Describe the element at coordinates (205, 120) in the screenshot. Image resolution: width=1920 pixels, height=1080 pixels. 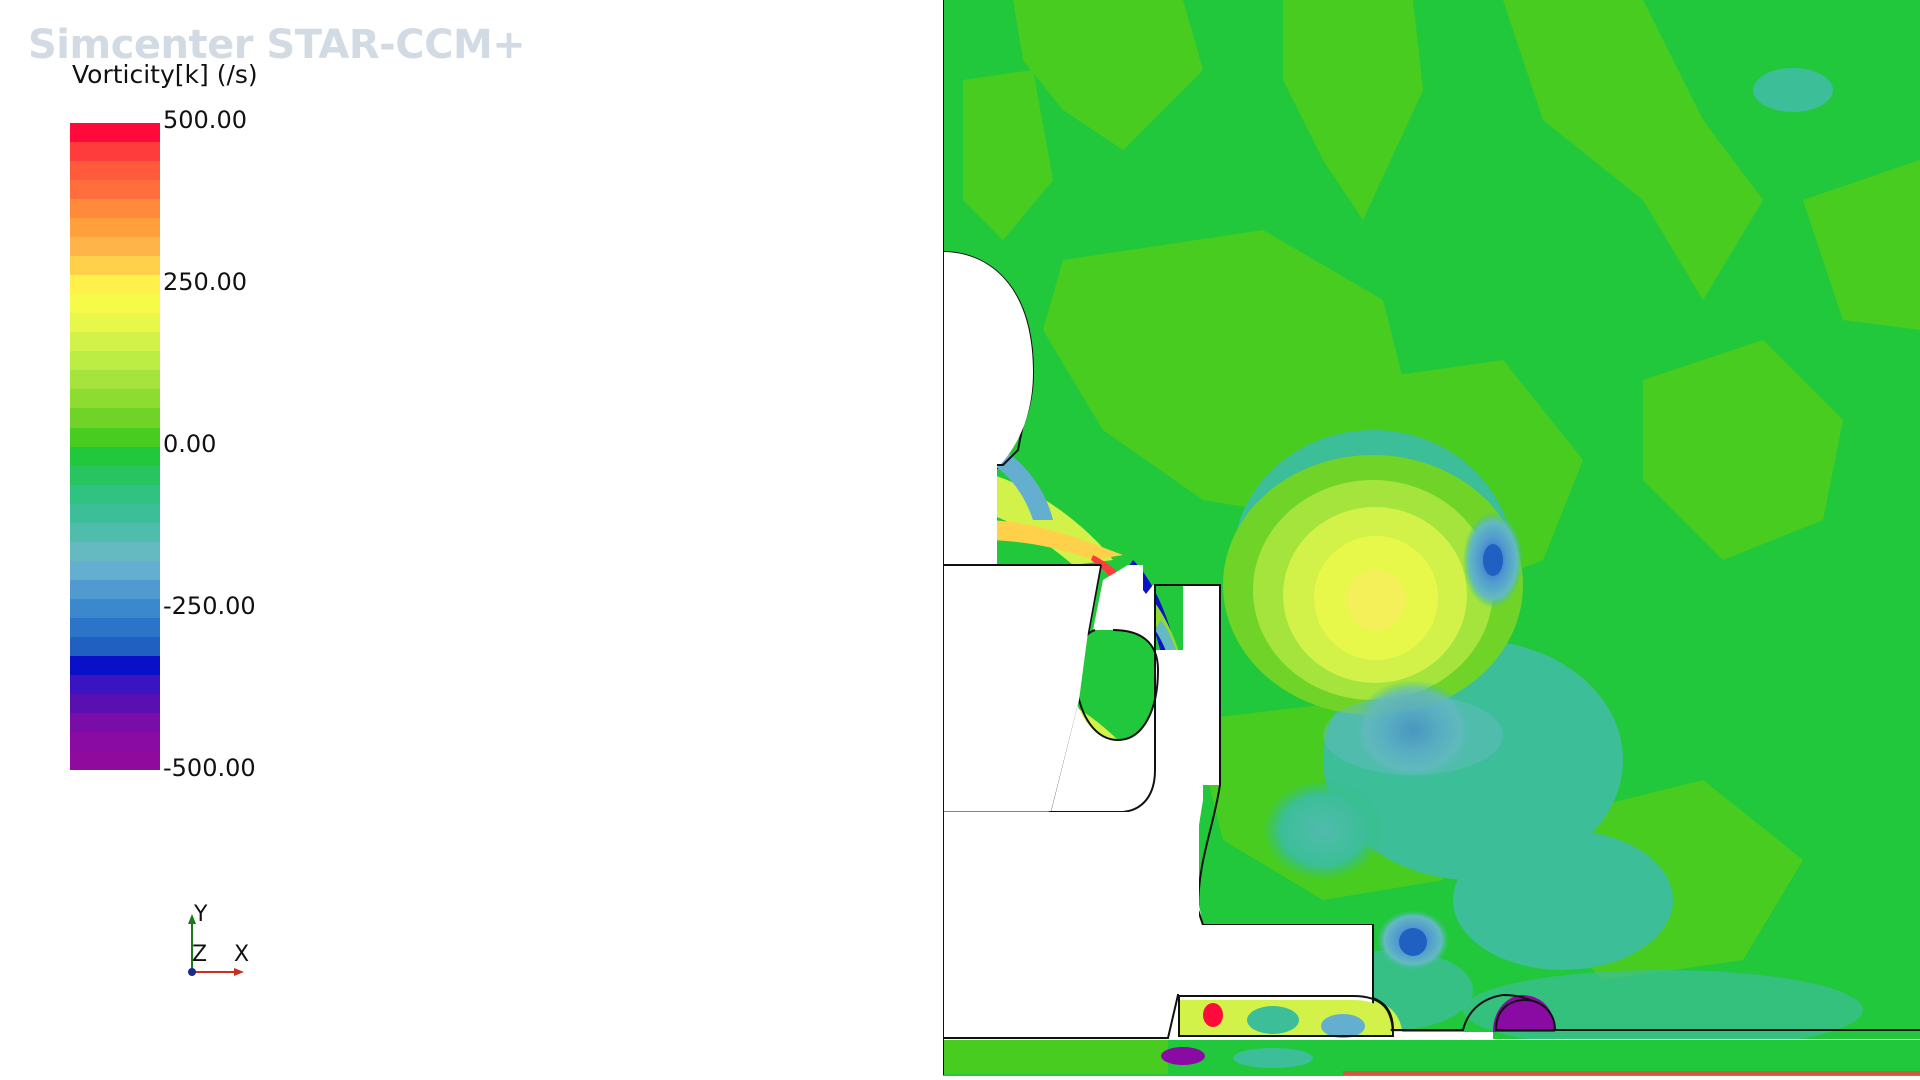
I see `scalar-tick-max: 500.00` at that location.